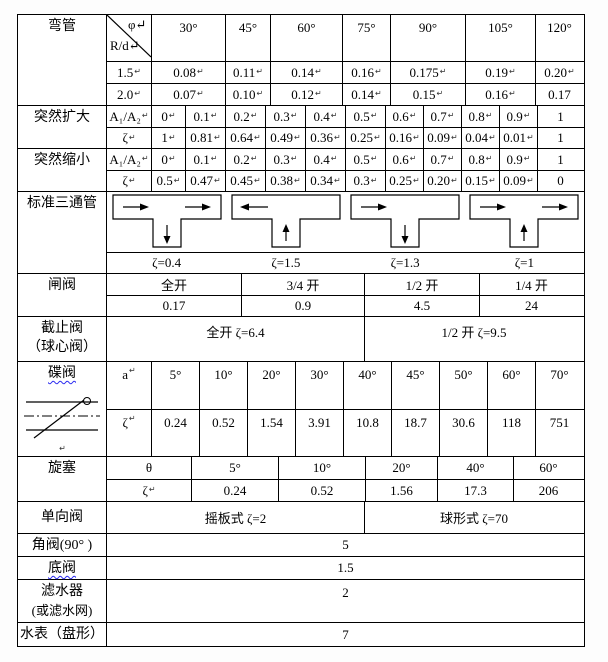  What do you see at coordinates (480, 159) in the screenshot?
I see `contraction-ratio: 0.8 ↵` at bounding box center [480, 159].